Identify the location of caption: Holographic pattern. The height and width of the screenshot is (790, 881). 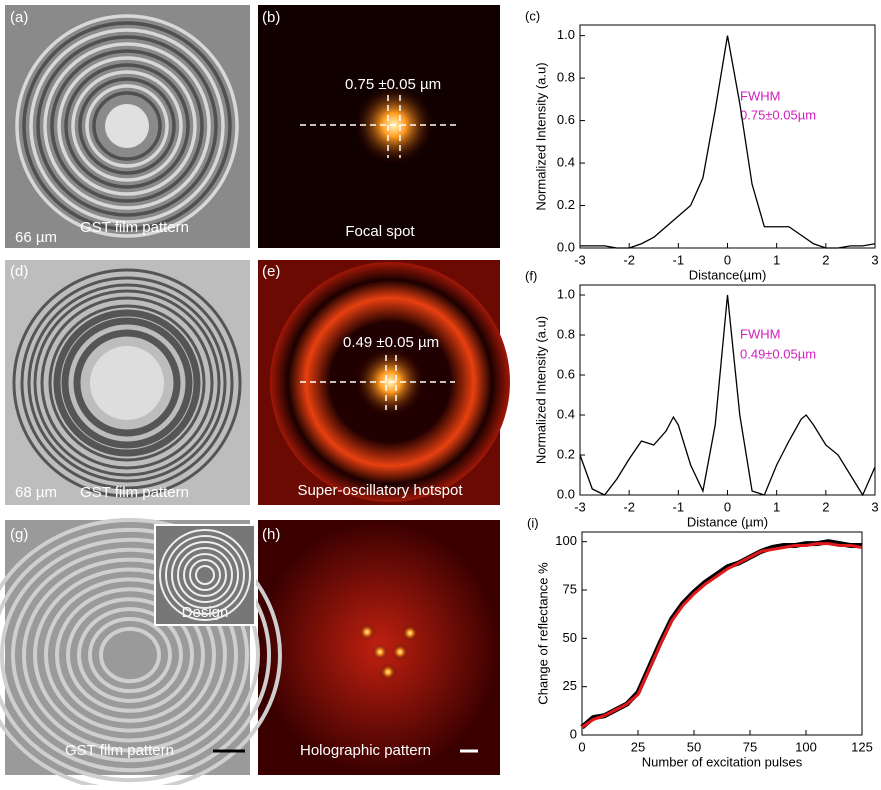
(365, 750).